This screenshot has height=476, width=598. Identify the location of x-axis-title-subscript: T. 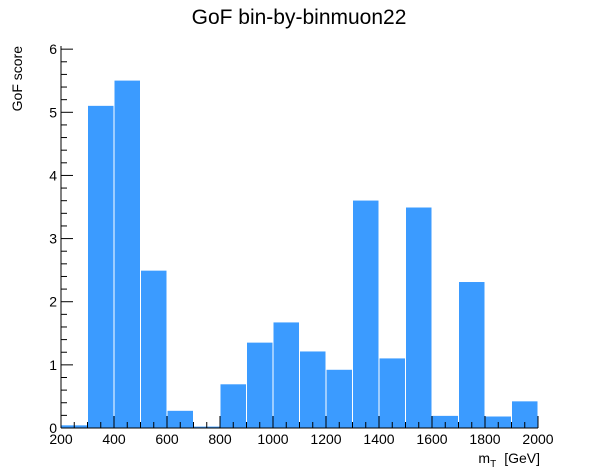
(493, 464).